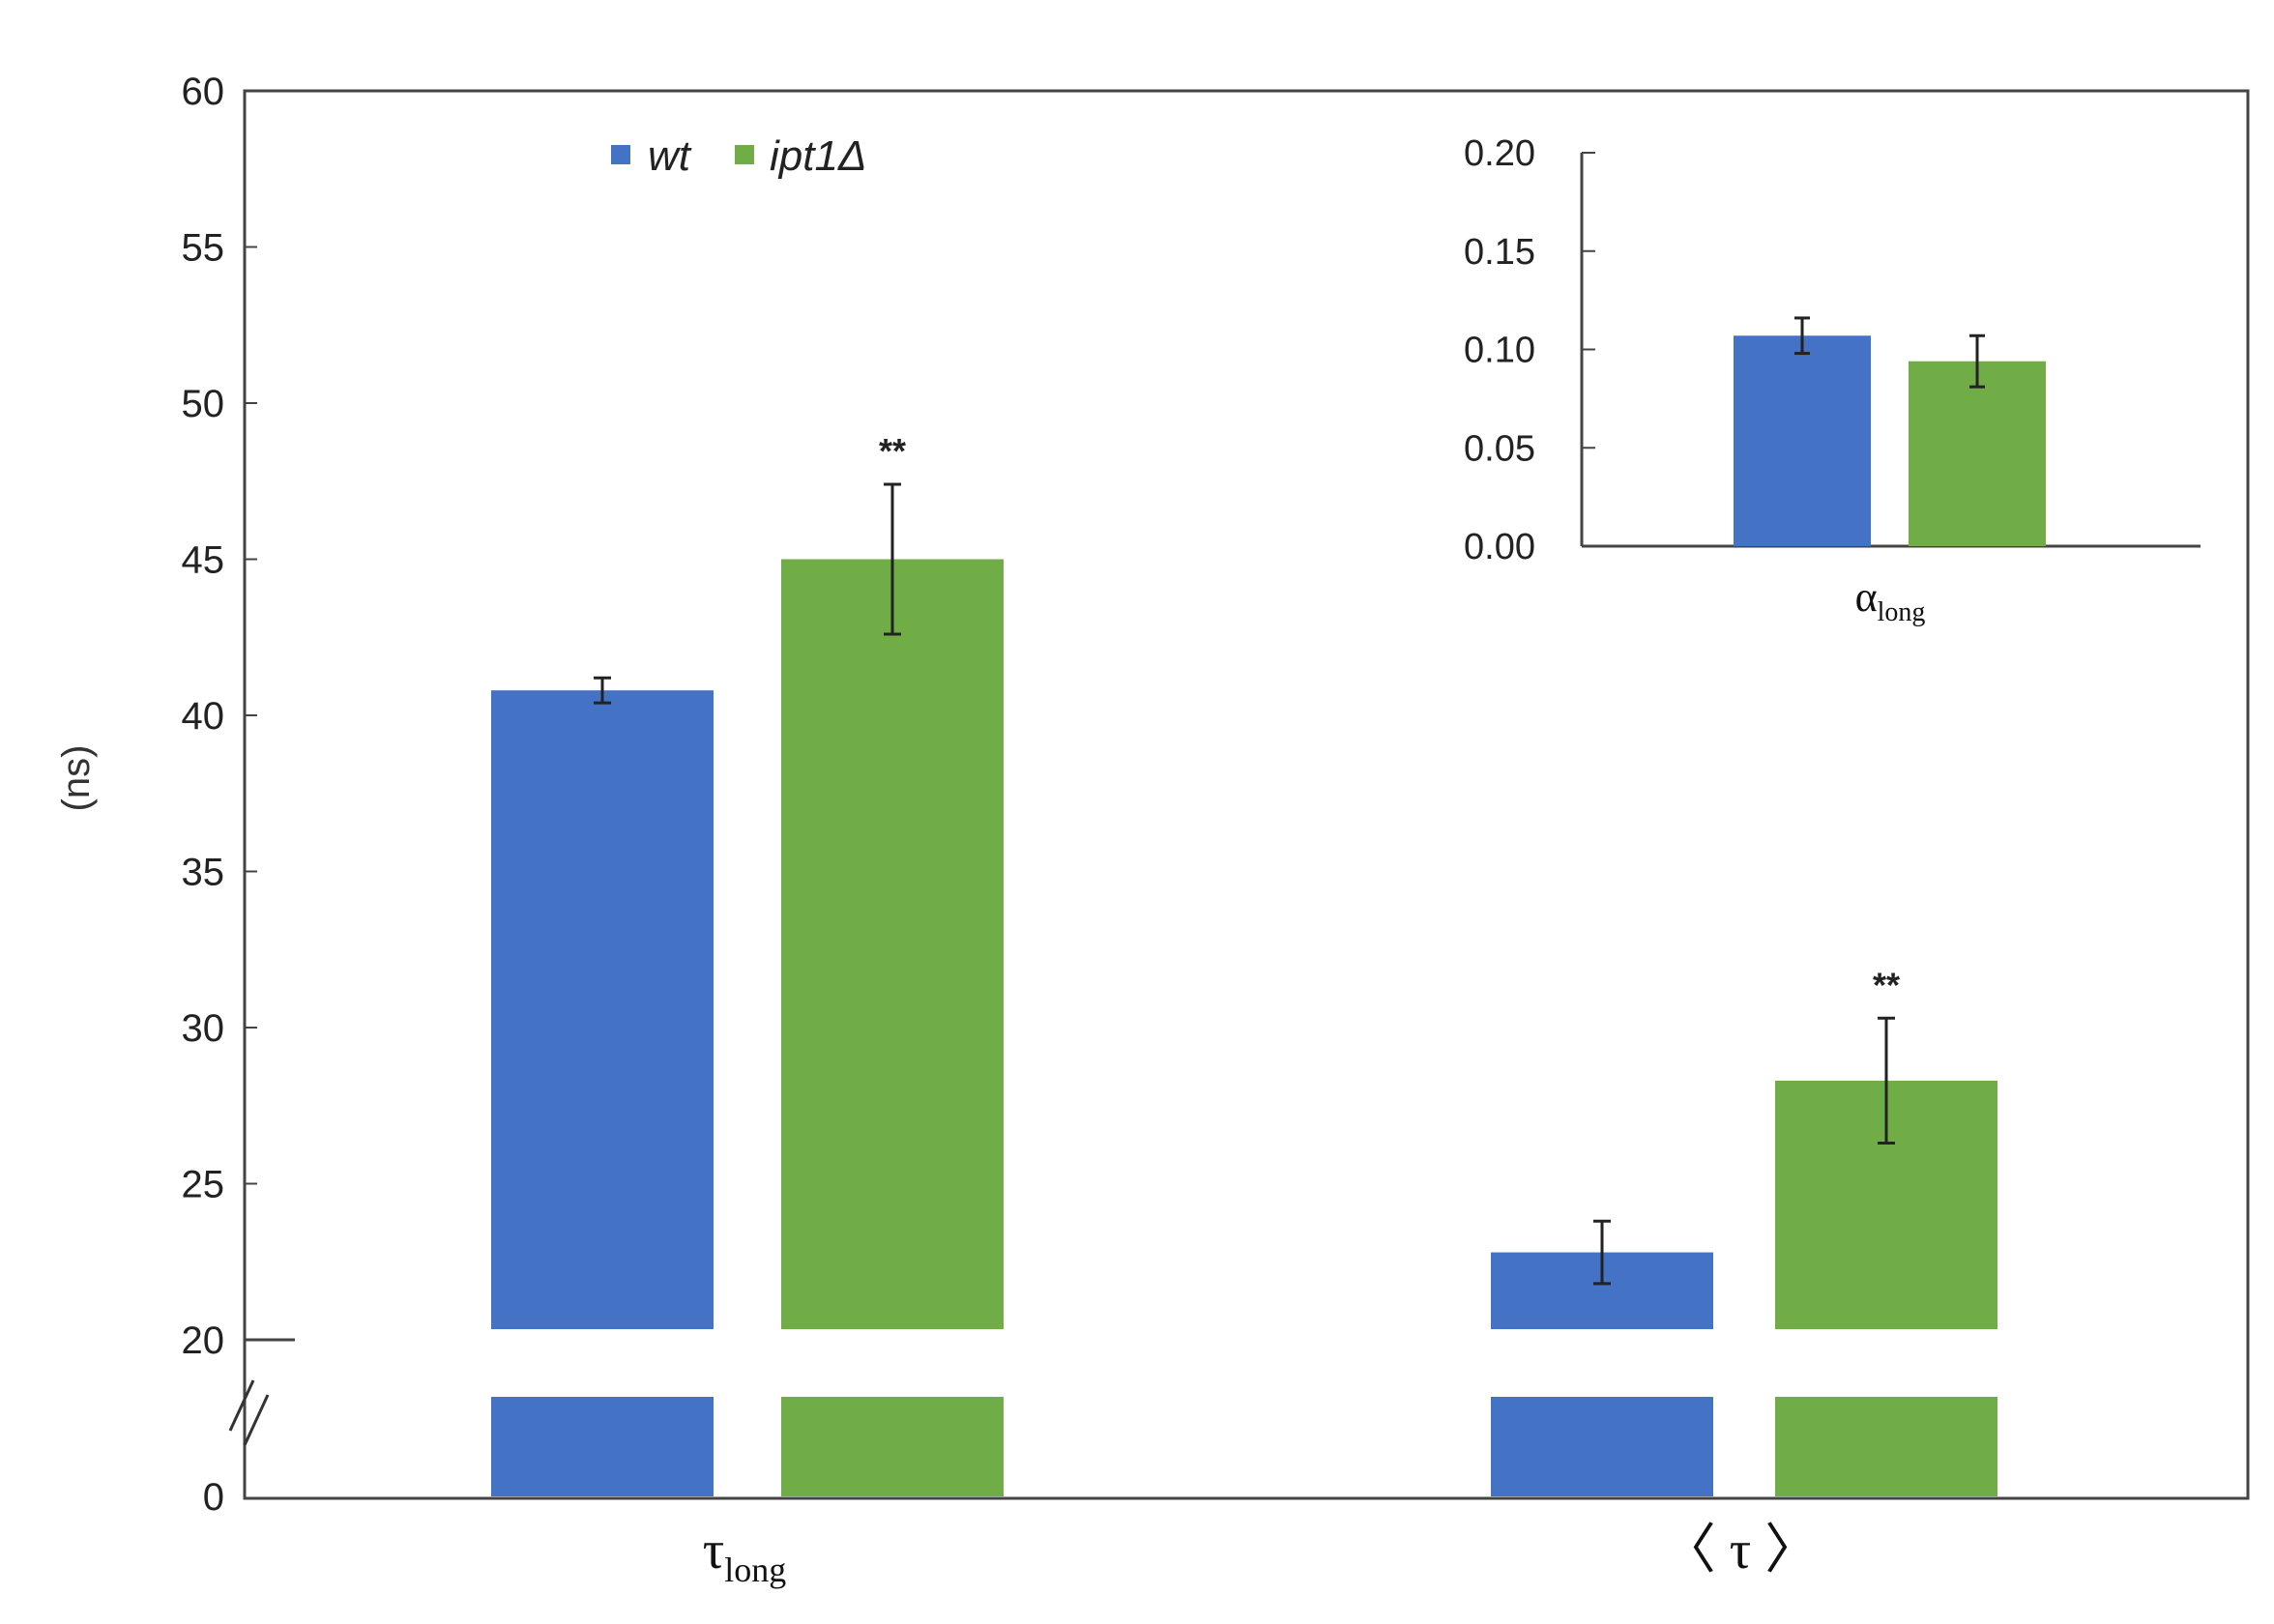  What do you see at coordinates (203, 561) in the screenshot?
I see `y-tick-label: 45` at bounding box center [203, 561].